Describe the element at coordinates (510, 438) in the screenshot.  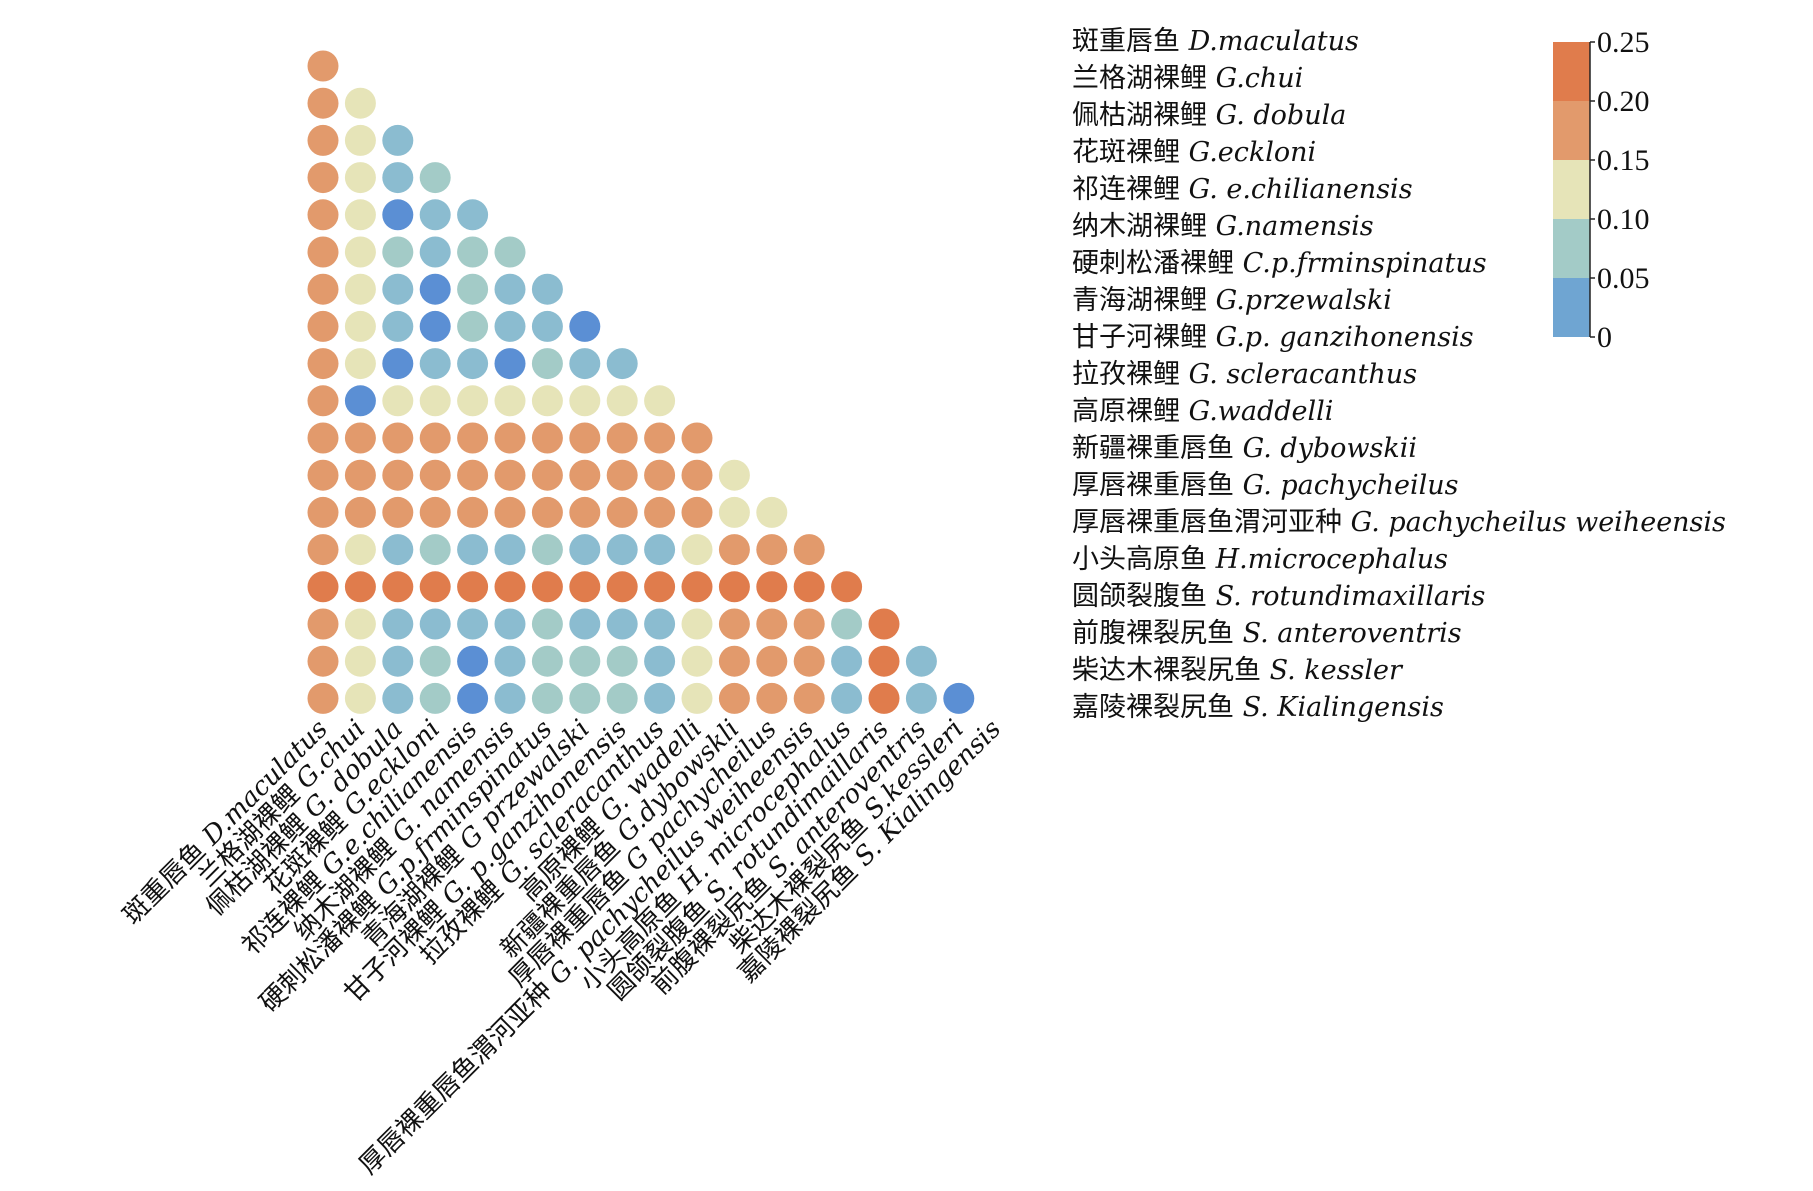
I see `dot-r11-c6` at that location.